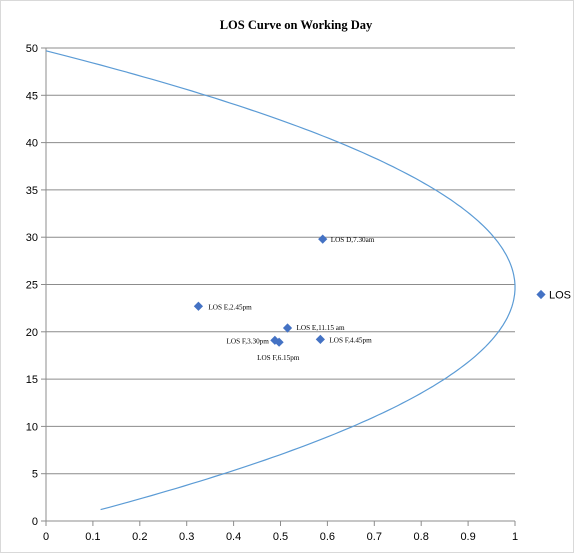 This screenshot has width=574, height=553. What do you see at coordinates (32, 333) in the screenshot?
I see `y-tick-label: 20` at bounding box center [32, 333].